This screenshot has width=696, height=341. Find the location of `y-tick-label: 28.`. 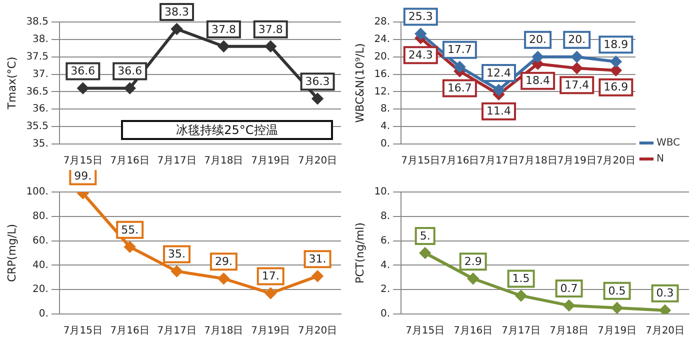

y-tick-label: 28. is located at coordinates (382, 22).